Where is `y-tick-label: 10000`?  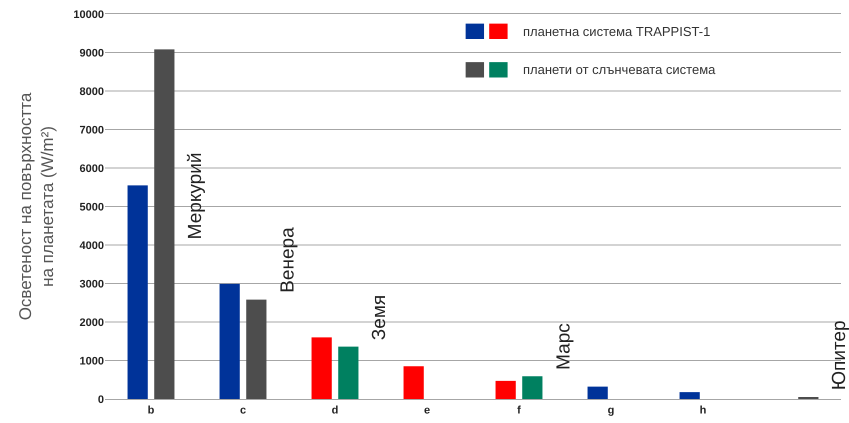 y-tick-label: 10000 is located at coordinates (88, 14).